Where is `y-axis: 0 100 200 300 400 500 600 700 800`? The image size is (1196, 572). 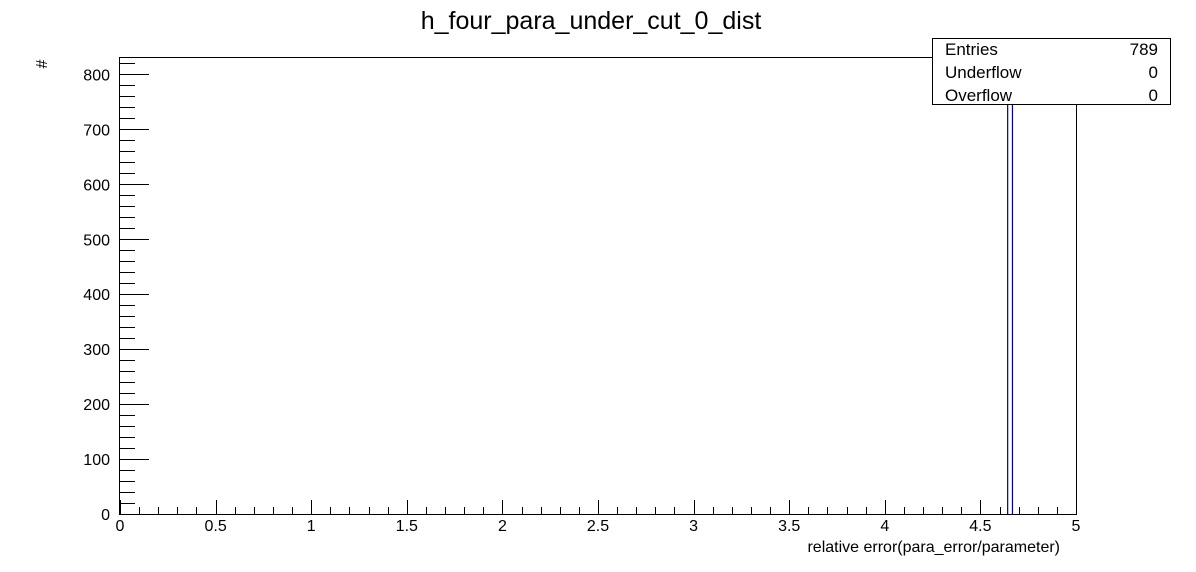 y-axis: 0 100 200 300 400 500 600 700 800 is located at coordinates (116, 293).